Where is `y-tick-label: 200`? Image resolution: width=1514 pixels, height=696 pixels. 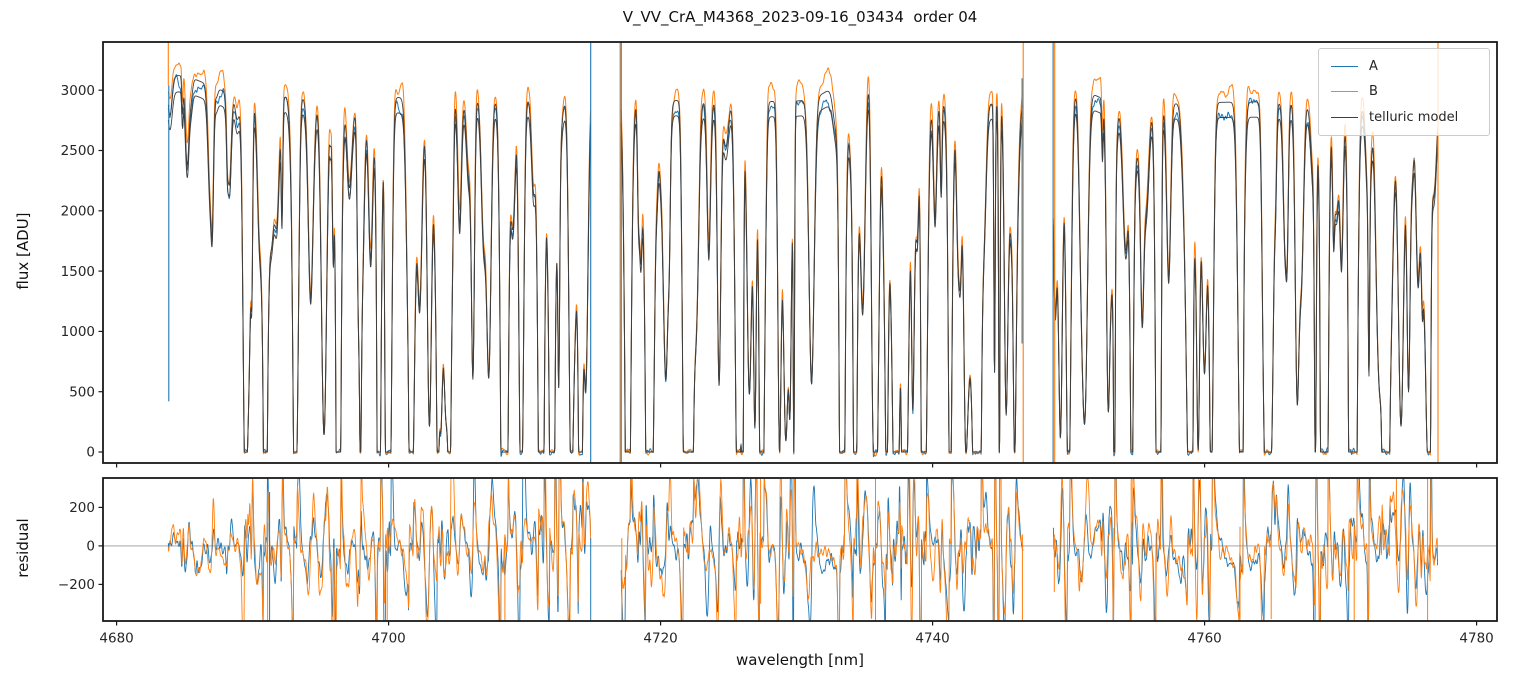 y-tick-label: 200 is located at coordinates (82, 508).